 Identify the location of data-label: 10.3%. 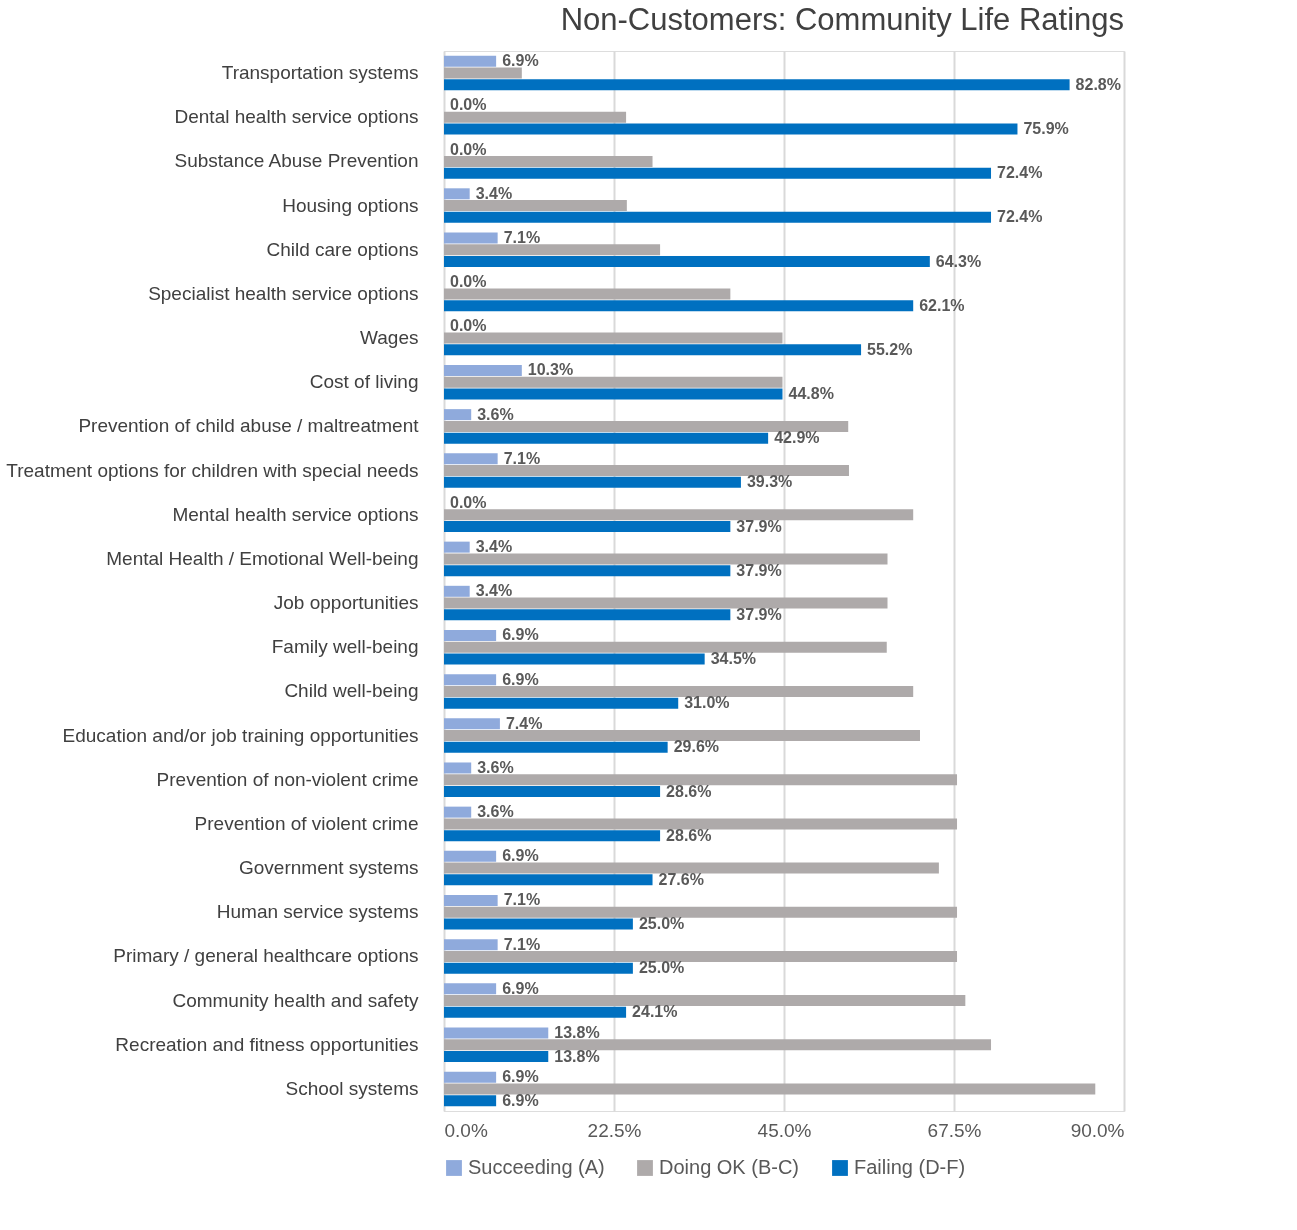
(550, 370).